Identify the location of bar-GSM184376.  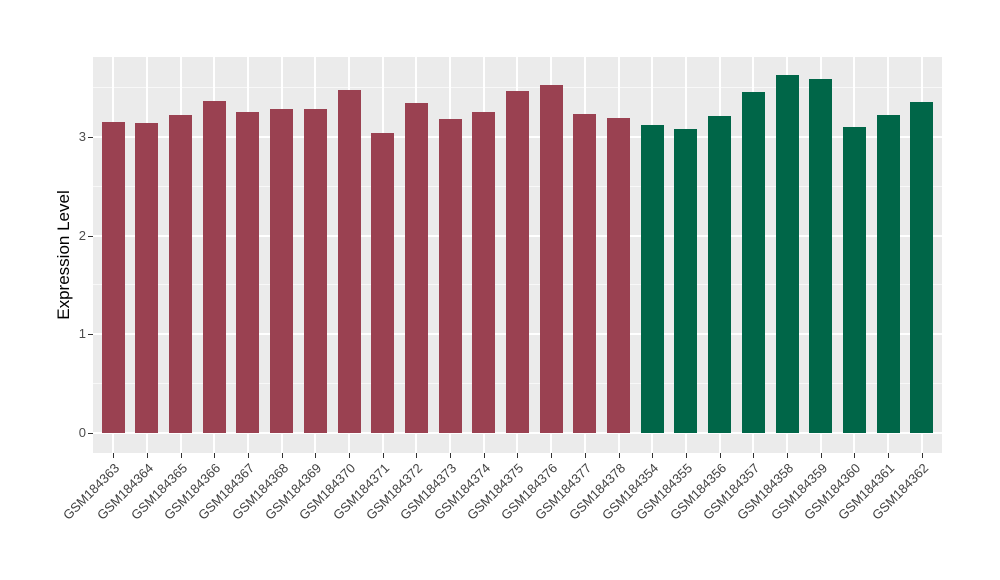
(551, 258).